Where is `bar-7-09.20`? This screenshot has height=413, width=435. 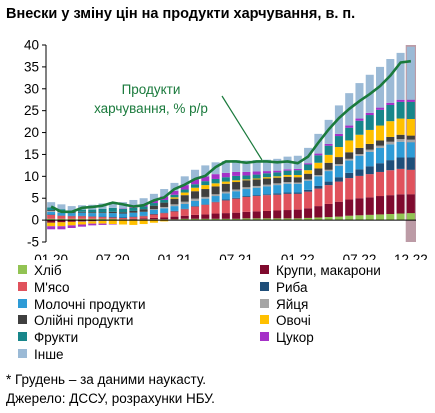 bar-7-09.20 is located at coordinates (133, 211).